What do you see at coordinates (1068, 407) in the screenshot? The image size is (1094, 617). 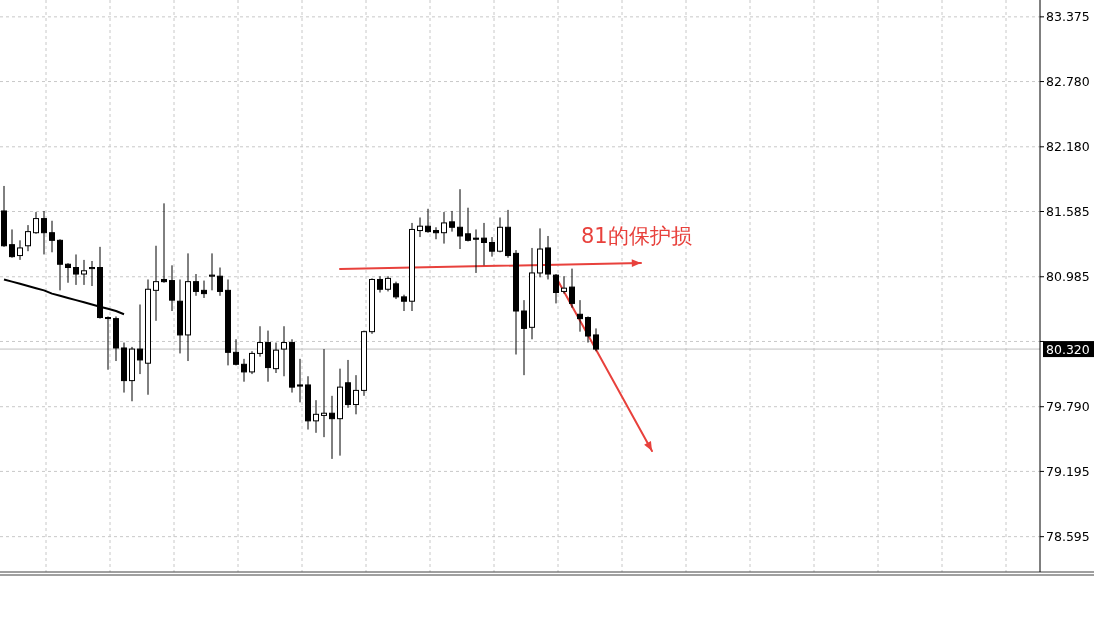 I see `y-tick-label: 79.790` at bounding box center [1068, 407].